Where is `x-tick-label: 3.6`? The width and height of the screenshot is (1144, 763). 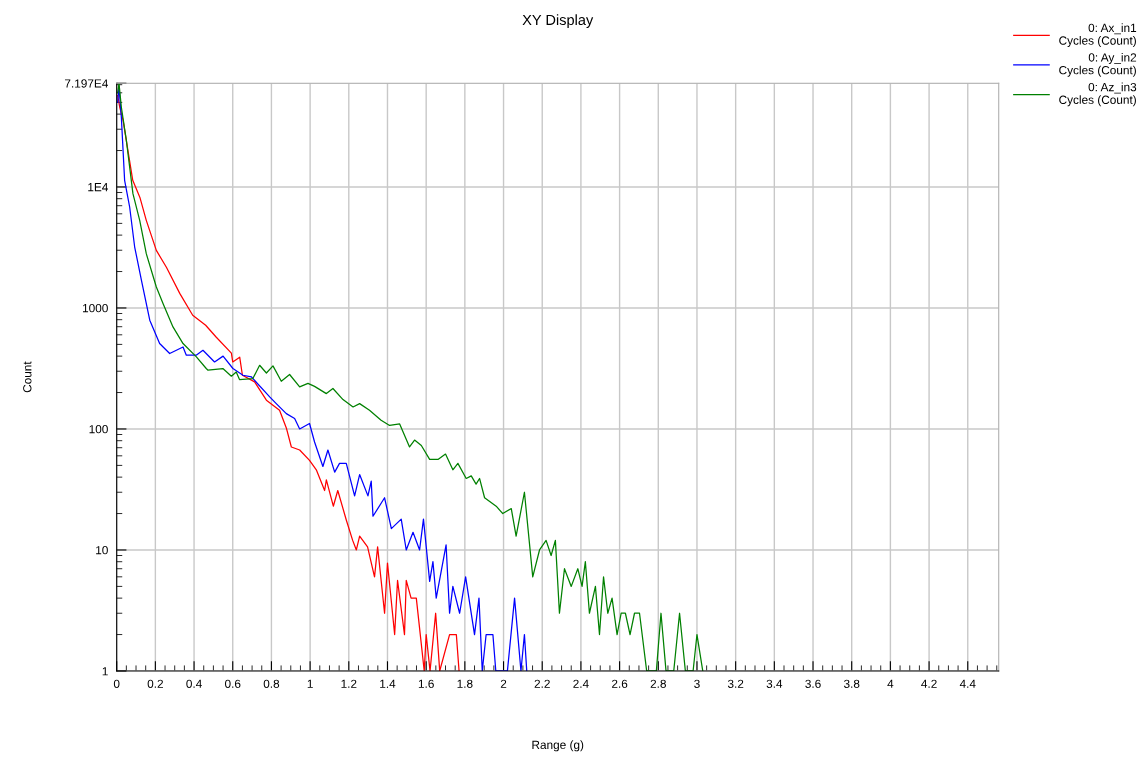 x-tick-label: 3.6 is located at coordinates (813, 683).